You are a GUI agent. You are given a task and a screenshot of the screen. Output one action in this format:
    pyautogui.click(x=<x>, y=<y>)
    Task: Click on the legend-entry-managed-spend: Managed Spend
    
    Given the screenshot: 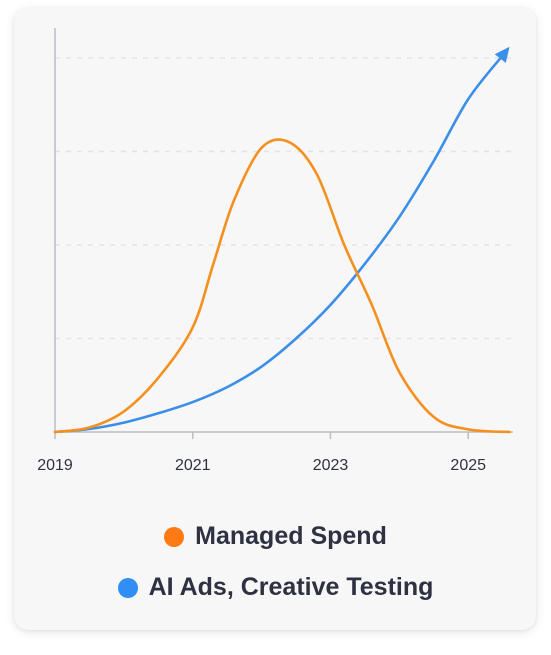 What is the action you would take?
    pyautogui.click(x=275, y=536)
    